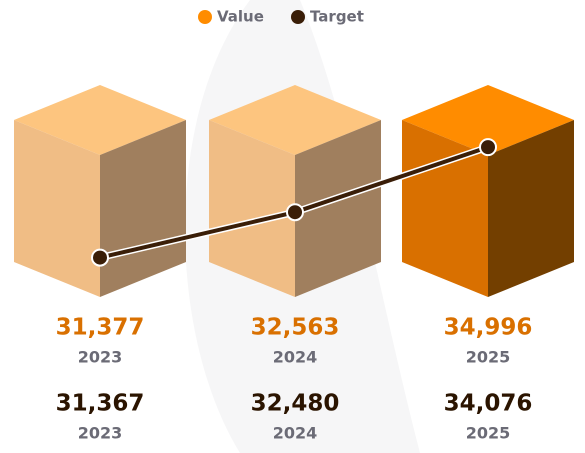  Describe the element at coordinates (100, 328) in the screenshot. I see `value-label: 31,377` at that location.